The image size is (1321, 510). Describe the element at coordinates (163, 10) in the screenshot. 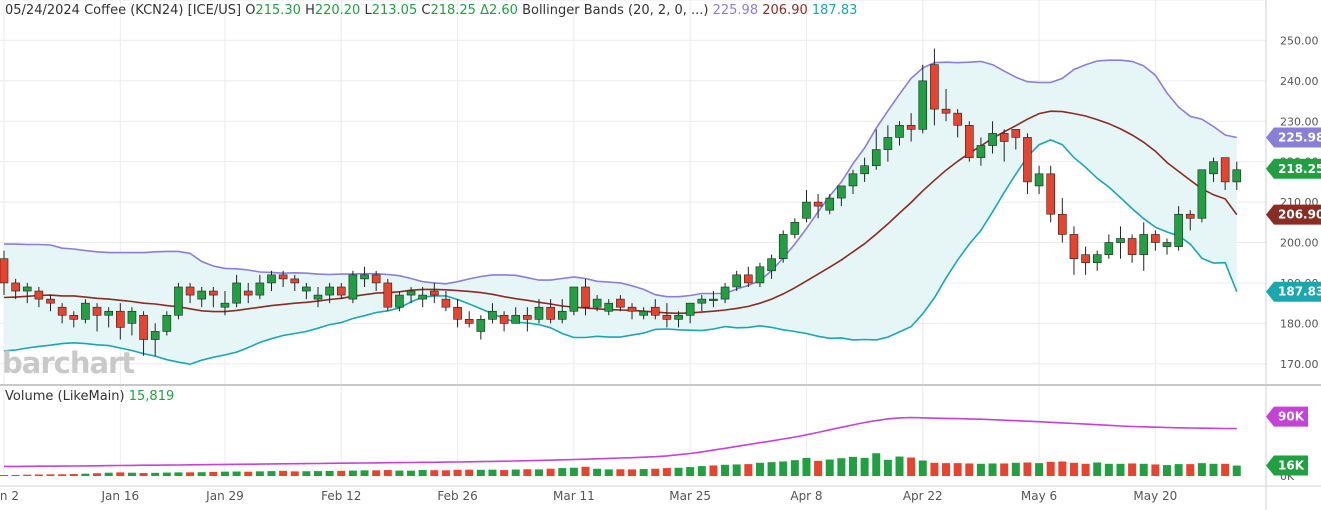

I see `header-symbol: Coffee (KCN24) [ICE/US]` at that location.